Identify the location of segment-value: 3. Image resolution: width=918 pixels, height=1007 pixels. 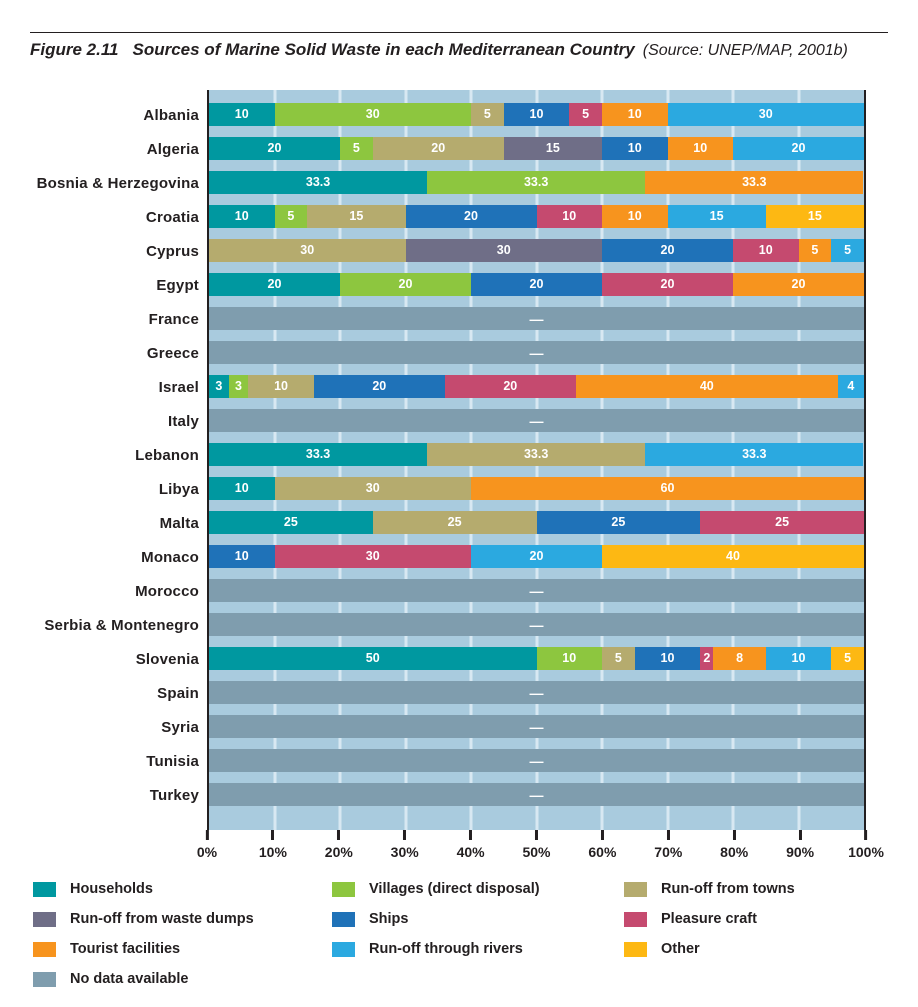
(238, 386).